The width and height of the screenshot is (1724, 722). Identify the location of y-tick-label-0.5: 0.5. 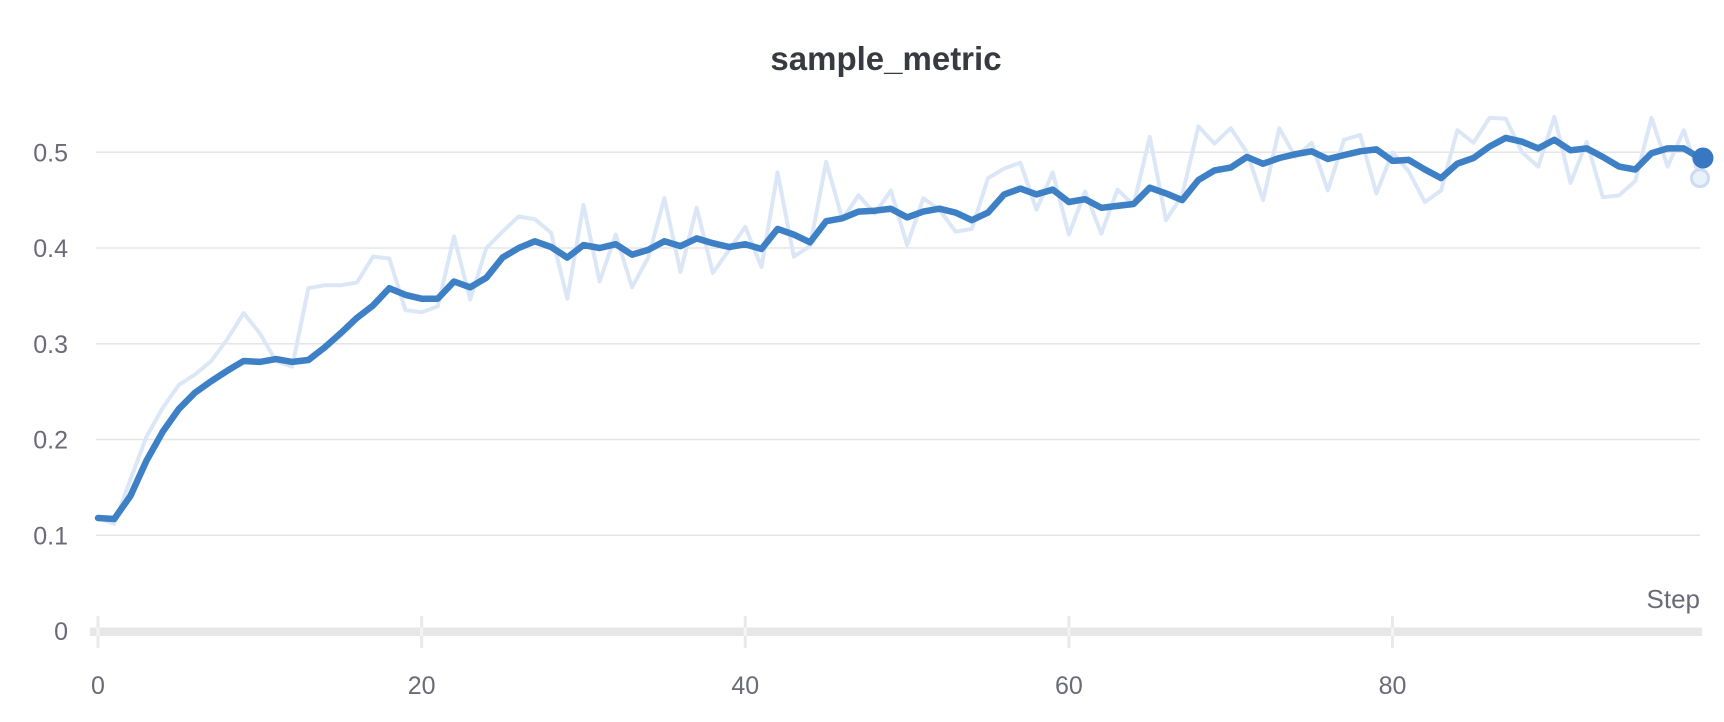
(50, 153).